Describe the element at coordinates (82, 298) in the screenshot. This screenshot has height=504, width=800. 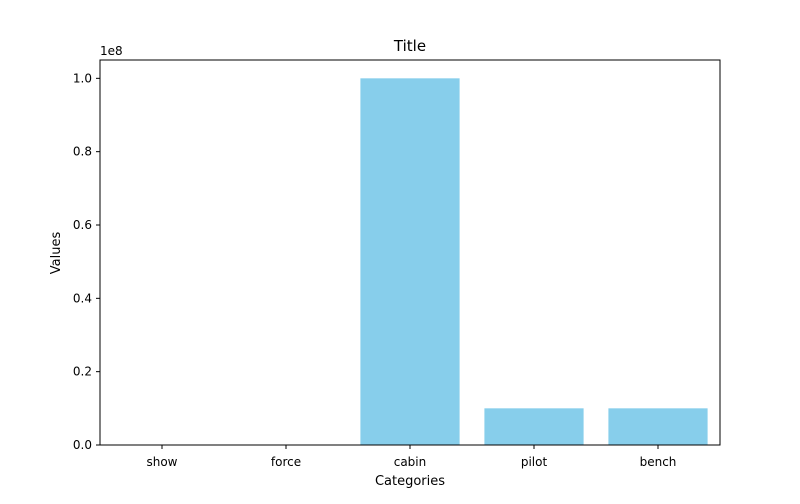
I see `y-tick-label-2: 0.4` at that location.